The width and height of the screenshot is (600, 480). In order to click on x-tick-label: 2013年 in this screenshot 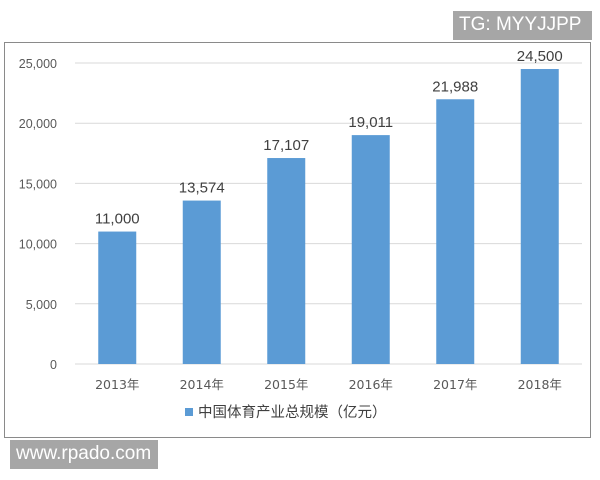, I will do `click(117, 384)`.